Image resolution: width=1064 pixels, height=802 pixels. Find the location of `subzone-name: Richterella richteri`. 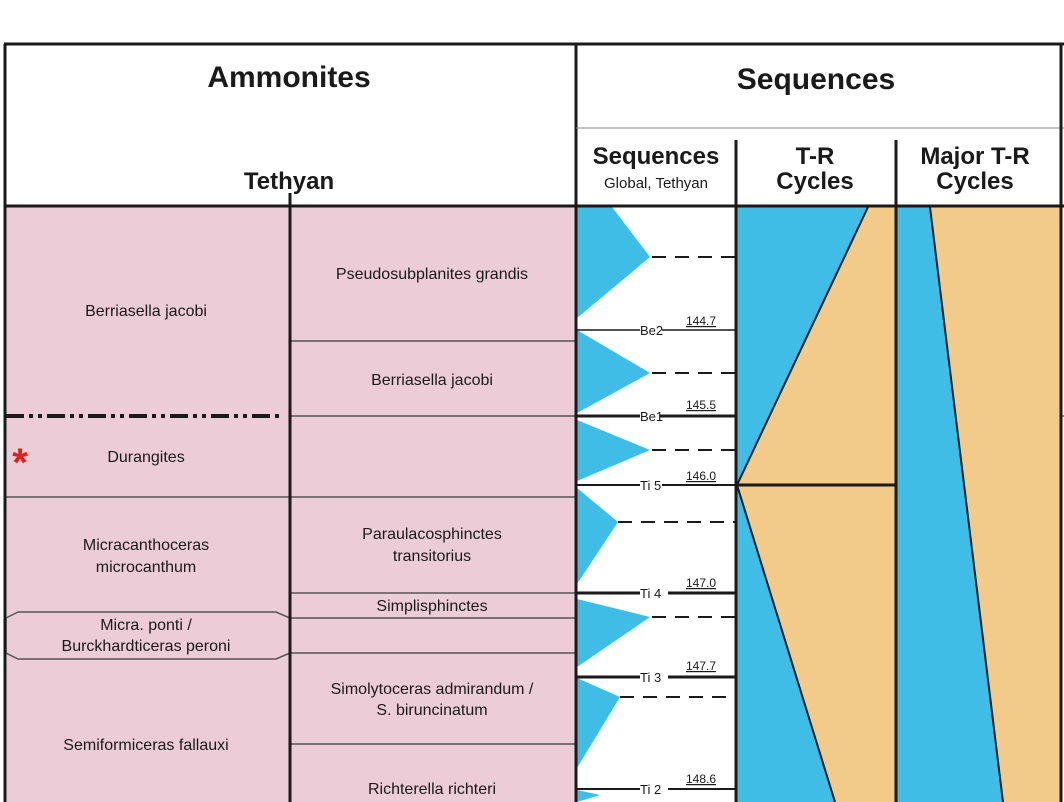

subzone-name: Richterella richteri is located at coordinates (432, 789).